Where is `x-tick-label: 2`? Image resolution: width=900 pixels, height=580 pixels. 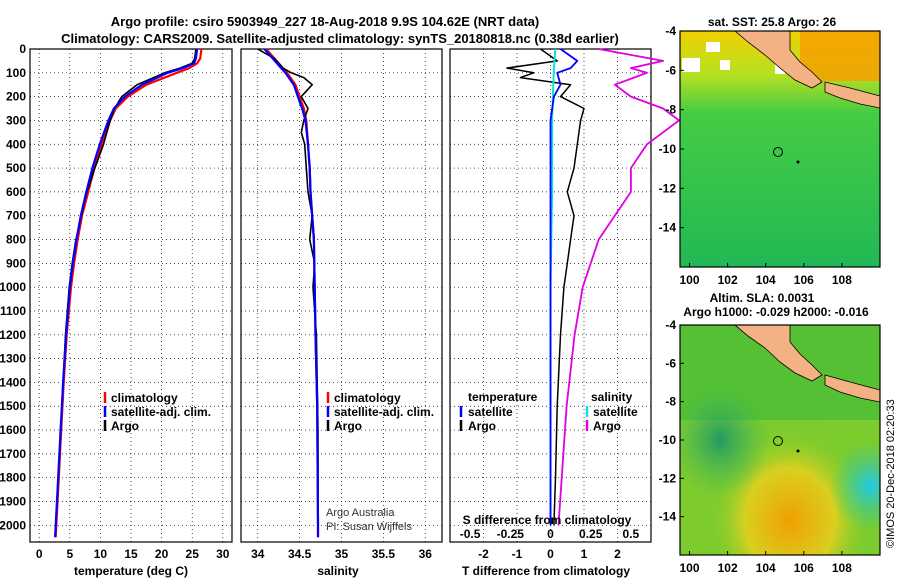 x-tick-label: 2 is located at coordinates (617, 554).